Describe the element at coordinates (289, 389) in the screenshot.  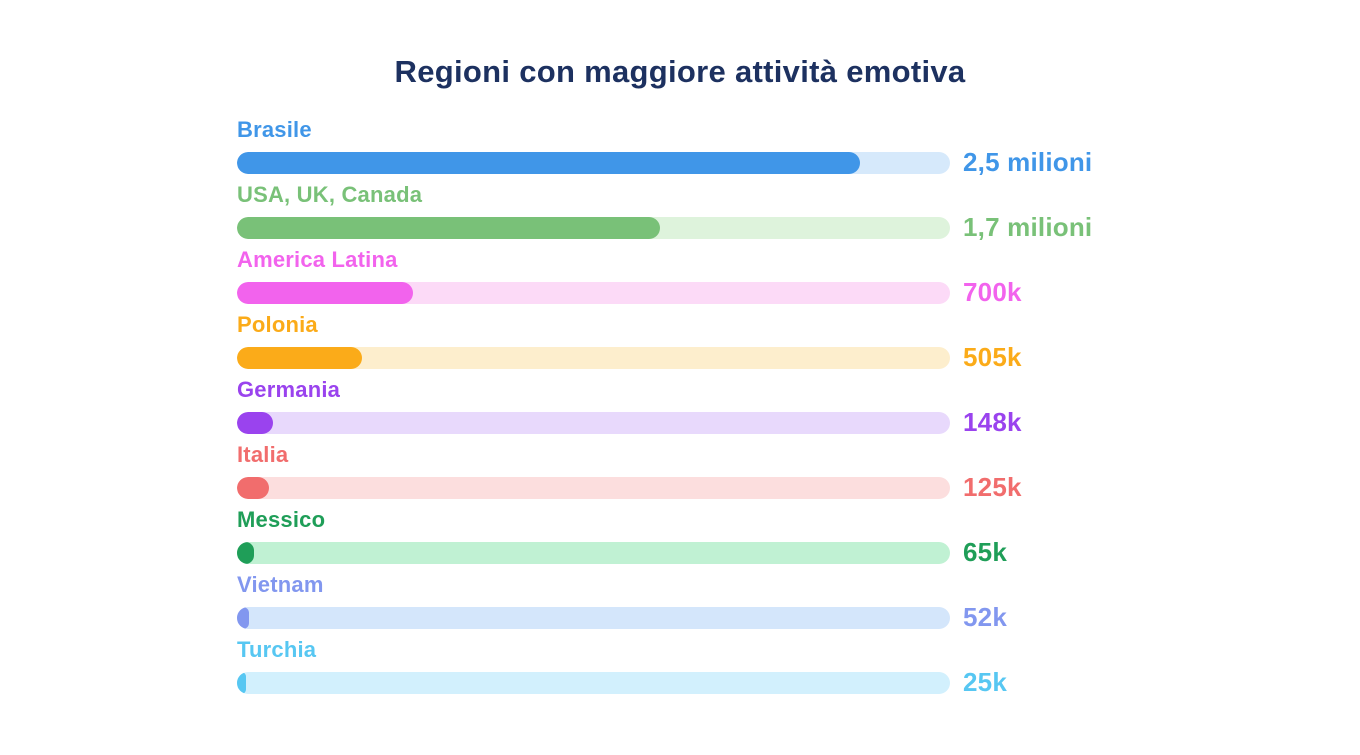
I see `region-label: Germania` at that location.